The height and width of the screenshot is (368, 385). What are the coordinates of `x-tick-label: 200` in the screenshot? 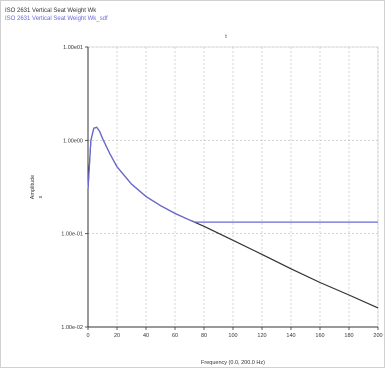 It's located at (377, 336).